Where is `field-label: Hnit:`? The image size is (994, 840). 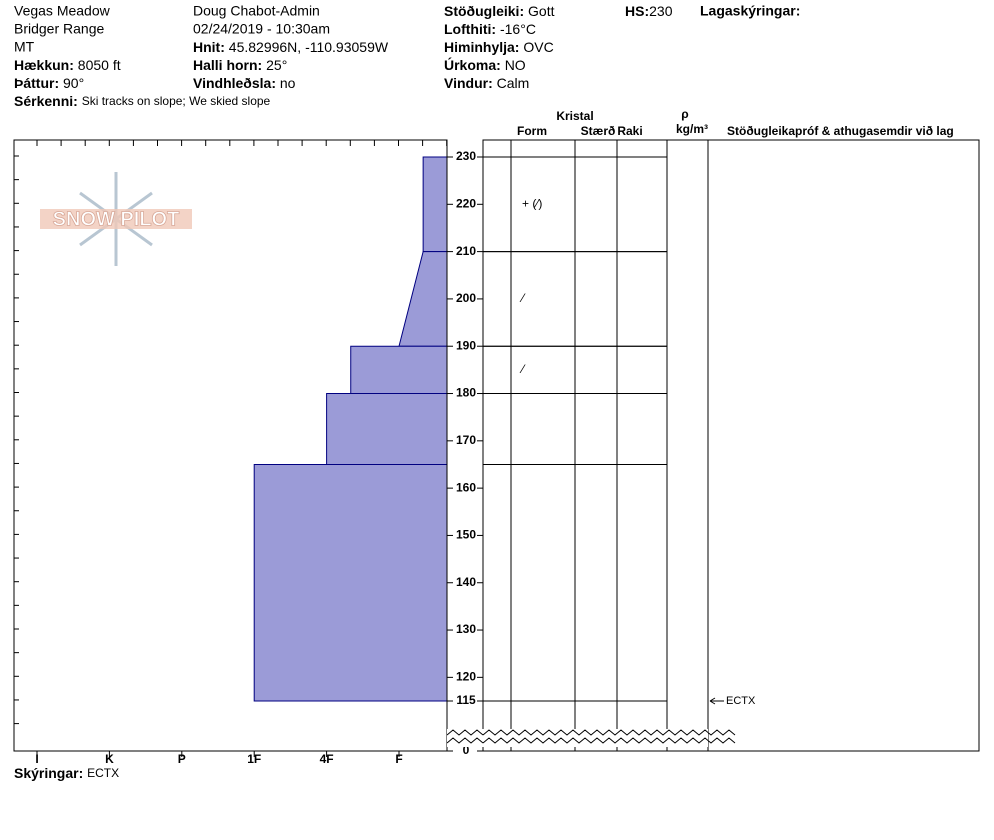 field-label: Hnit: is located at coordinates (209, 47).